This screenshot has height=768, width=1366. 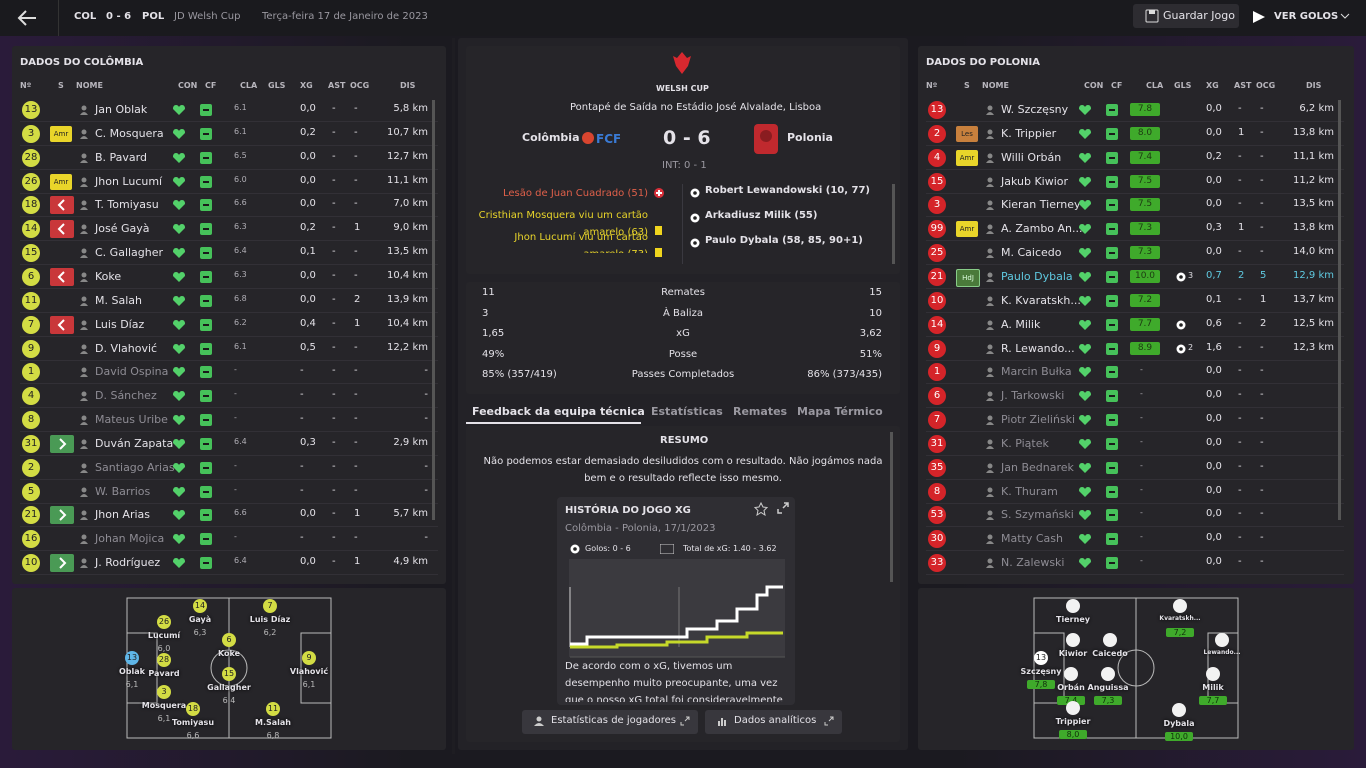 I want to click on distance: 6,2 km, so click(x=1316, y=108).